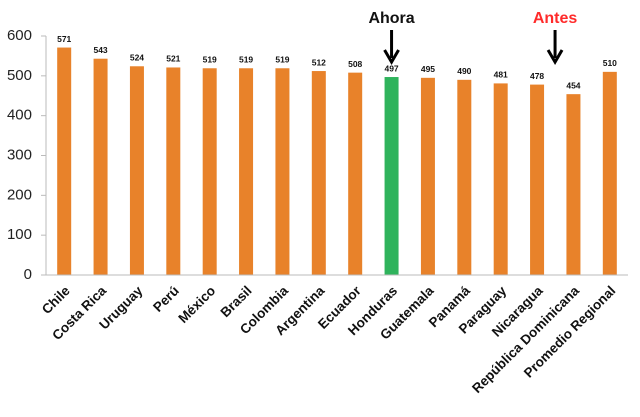  Describe the element at coordinates (19, 194) in the screenshot. I see `y-tick-label: 200` at that location.